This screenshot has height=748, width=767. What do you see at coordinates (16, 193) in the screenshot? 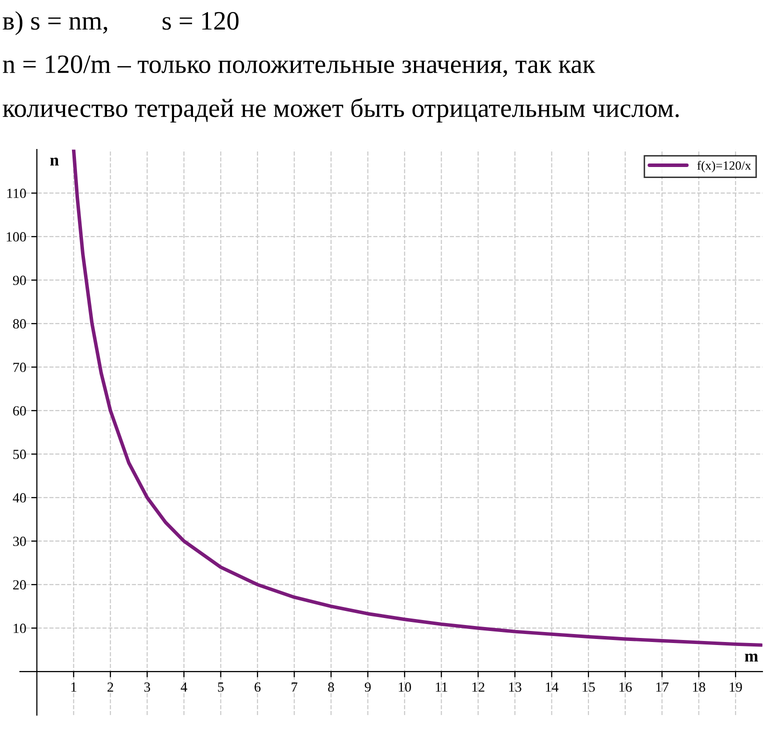
I see `y-tick-label: 110` at bounding box center [16, 193].